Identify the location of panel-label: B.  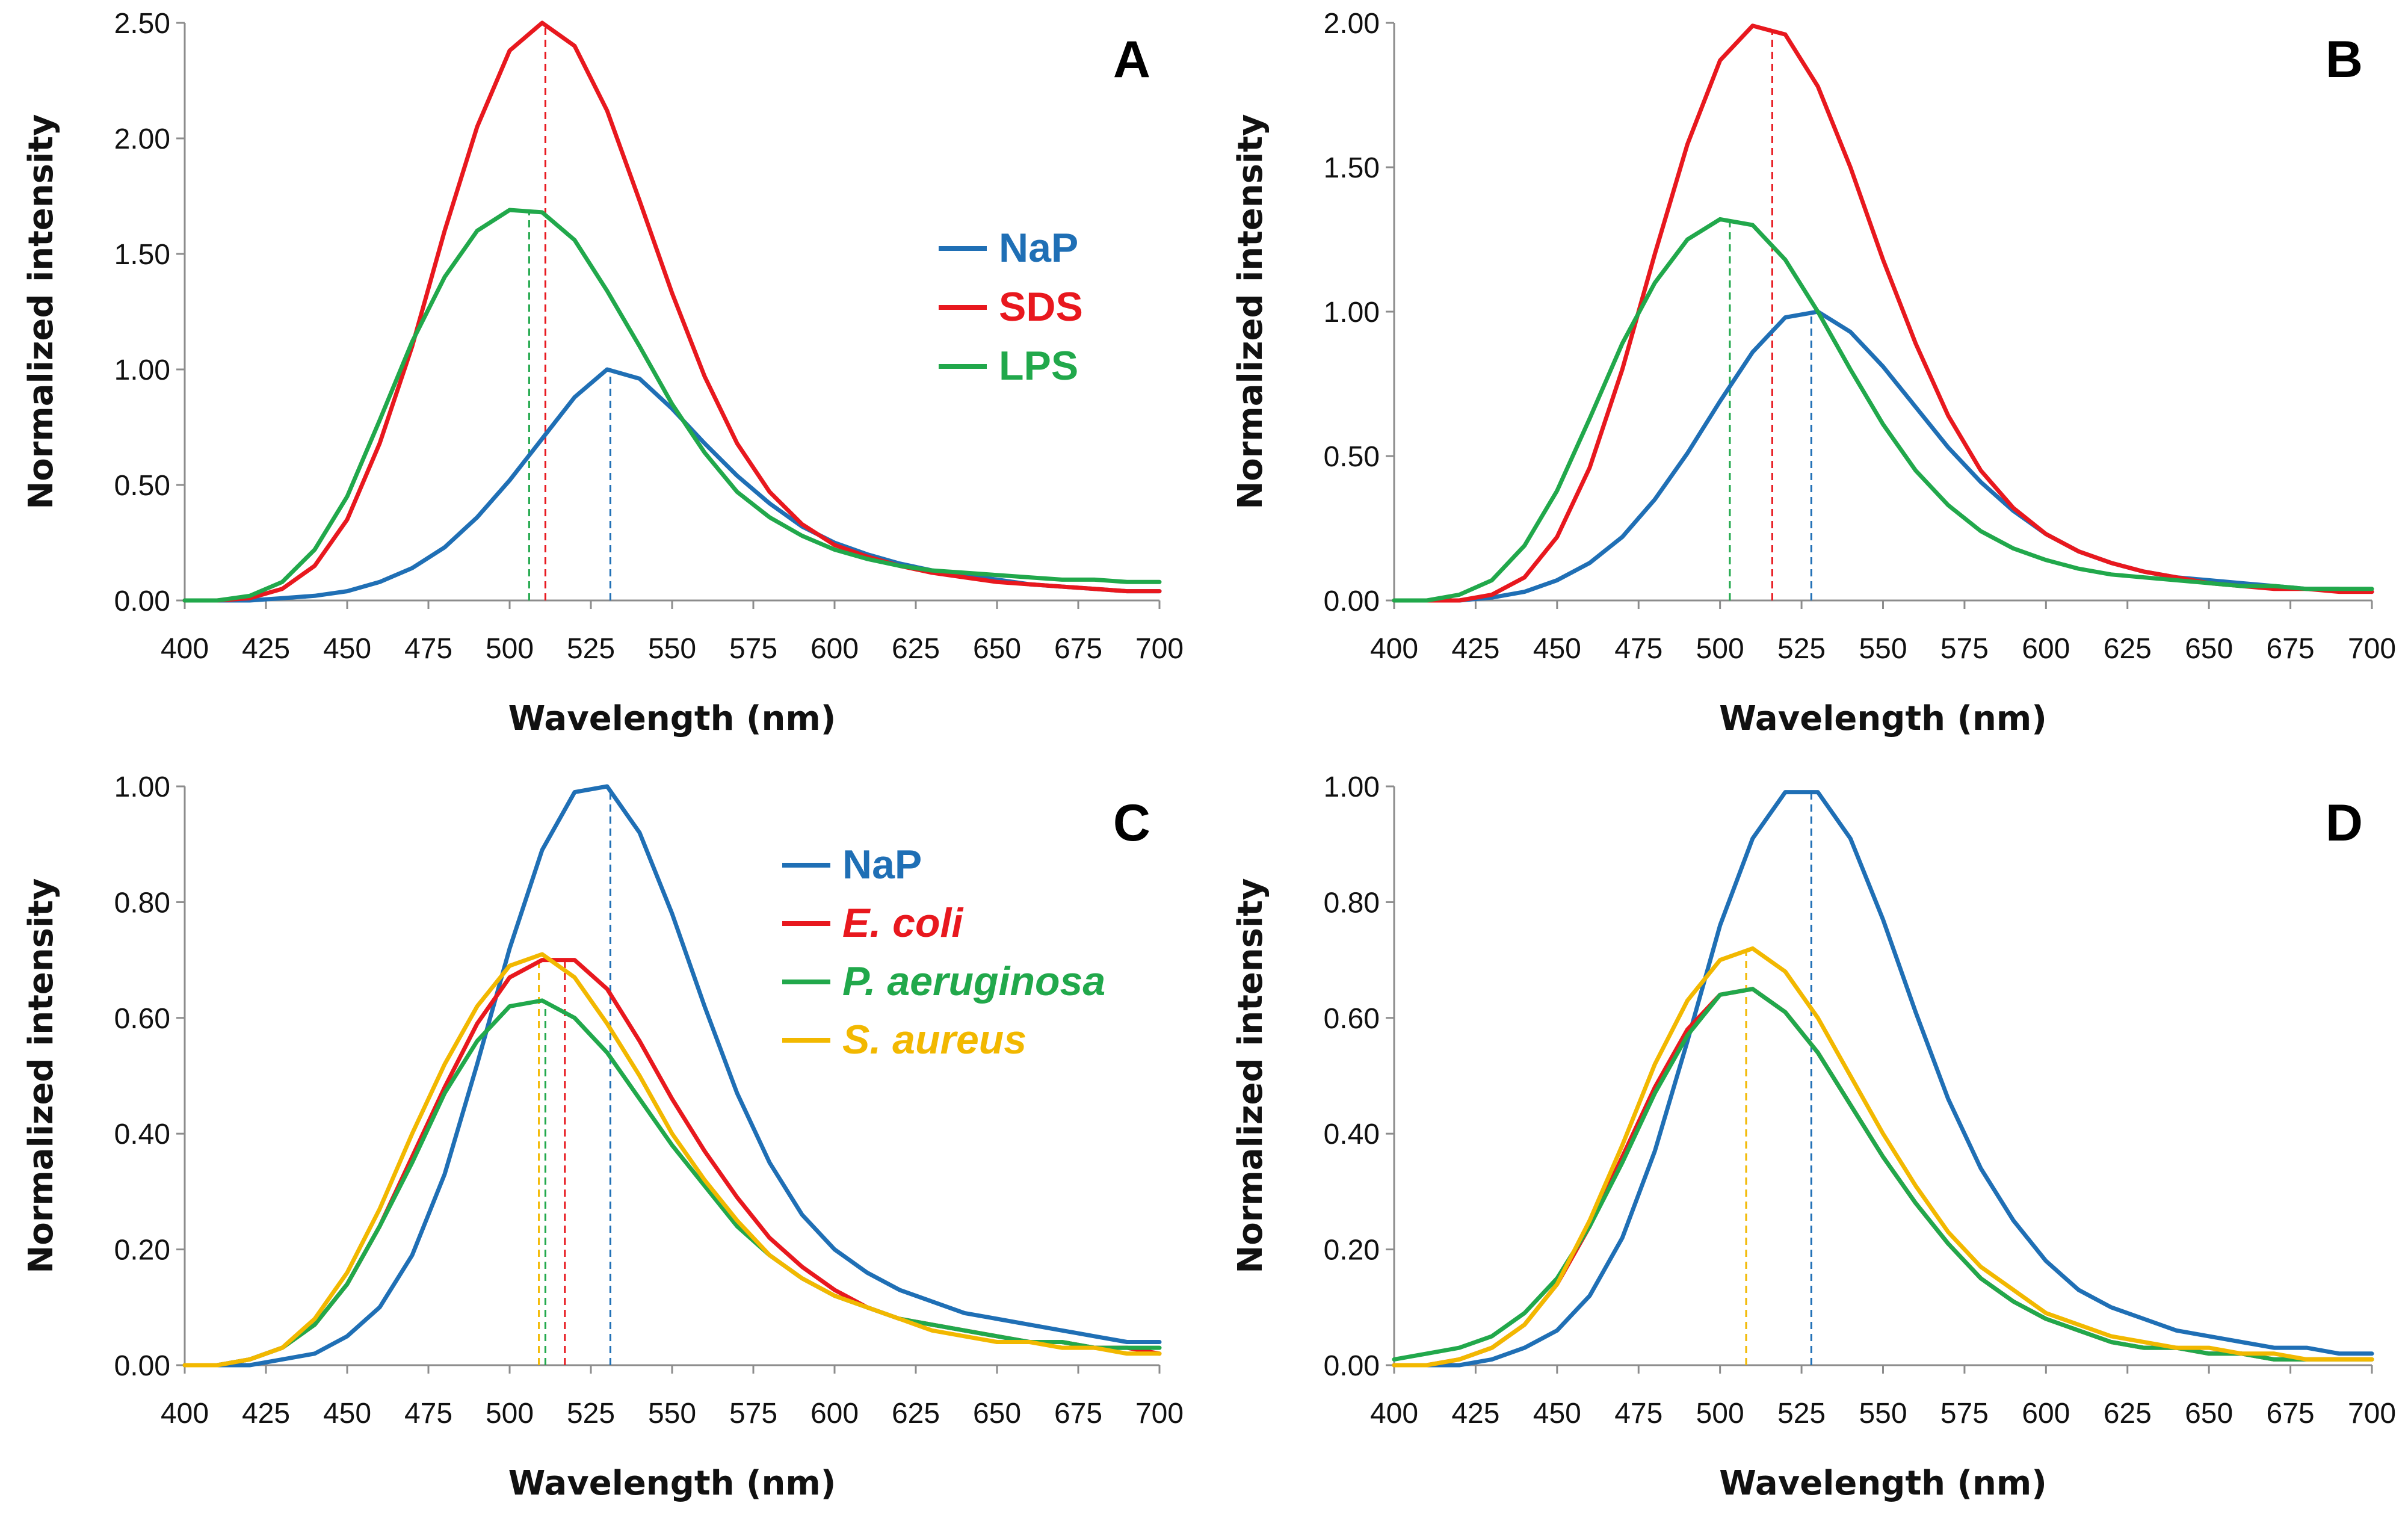
(2344, 60).